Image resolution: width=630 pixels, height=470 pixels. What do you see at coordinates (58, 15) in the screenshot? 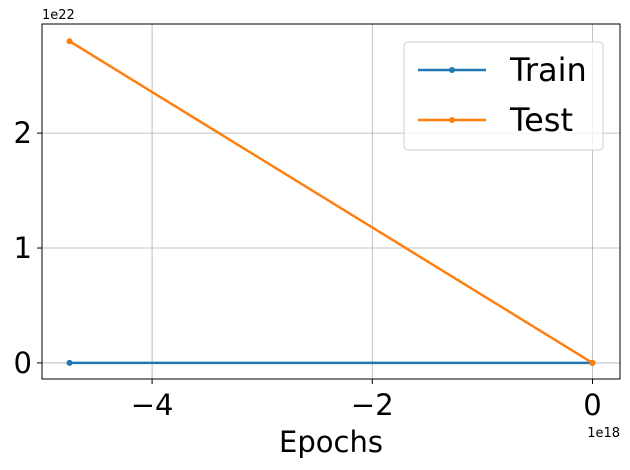
I see `y-offset-label: 1e22` at bounding box center [58, 15].